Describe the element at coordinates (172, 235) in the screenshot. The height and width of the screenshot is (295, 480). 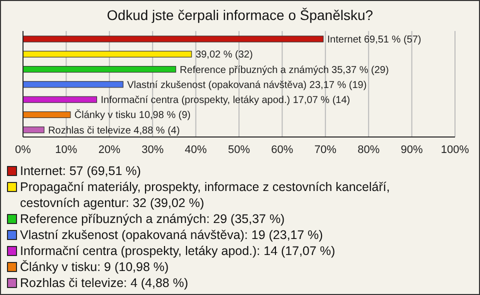
I see `legend-label: Vlastní zkušenost (opakovaná návštěva): 19 (23,17 %)` at that location.